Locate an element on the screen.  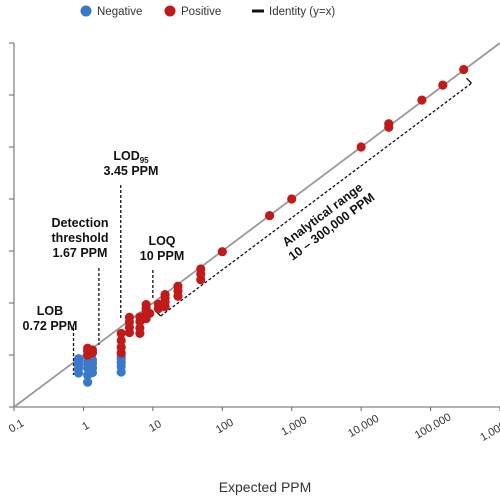
x-tick-label: 0.1 is located at coordinates (16, 426).